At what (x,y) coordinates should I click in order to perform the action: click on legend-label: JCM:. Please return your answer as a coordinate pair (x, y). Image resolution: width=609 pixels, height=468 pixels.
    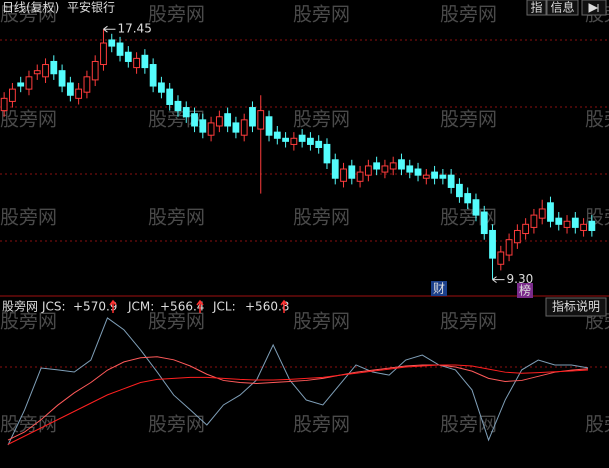
    Looking at the image, I should click on (140, 307).